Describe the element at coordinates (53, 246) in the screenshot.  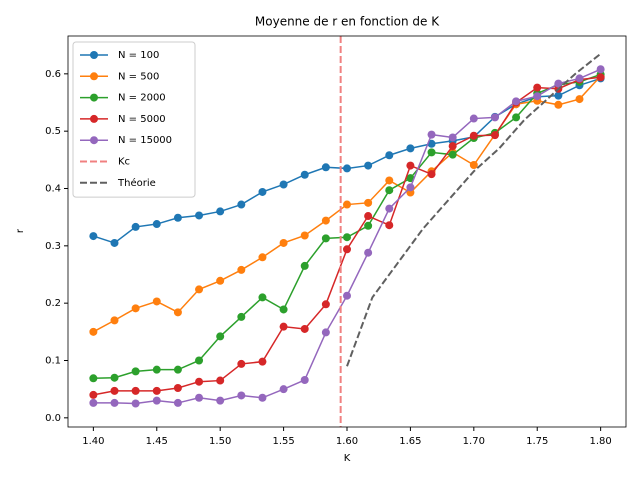
I see `y-tick-label: 0.3` at that location.